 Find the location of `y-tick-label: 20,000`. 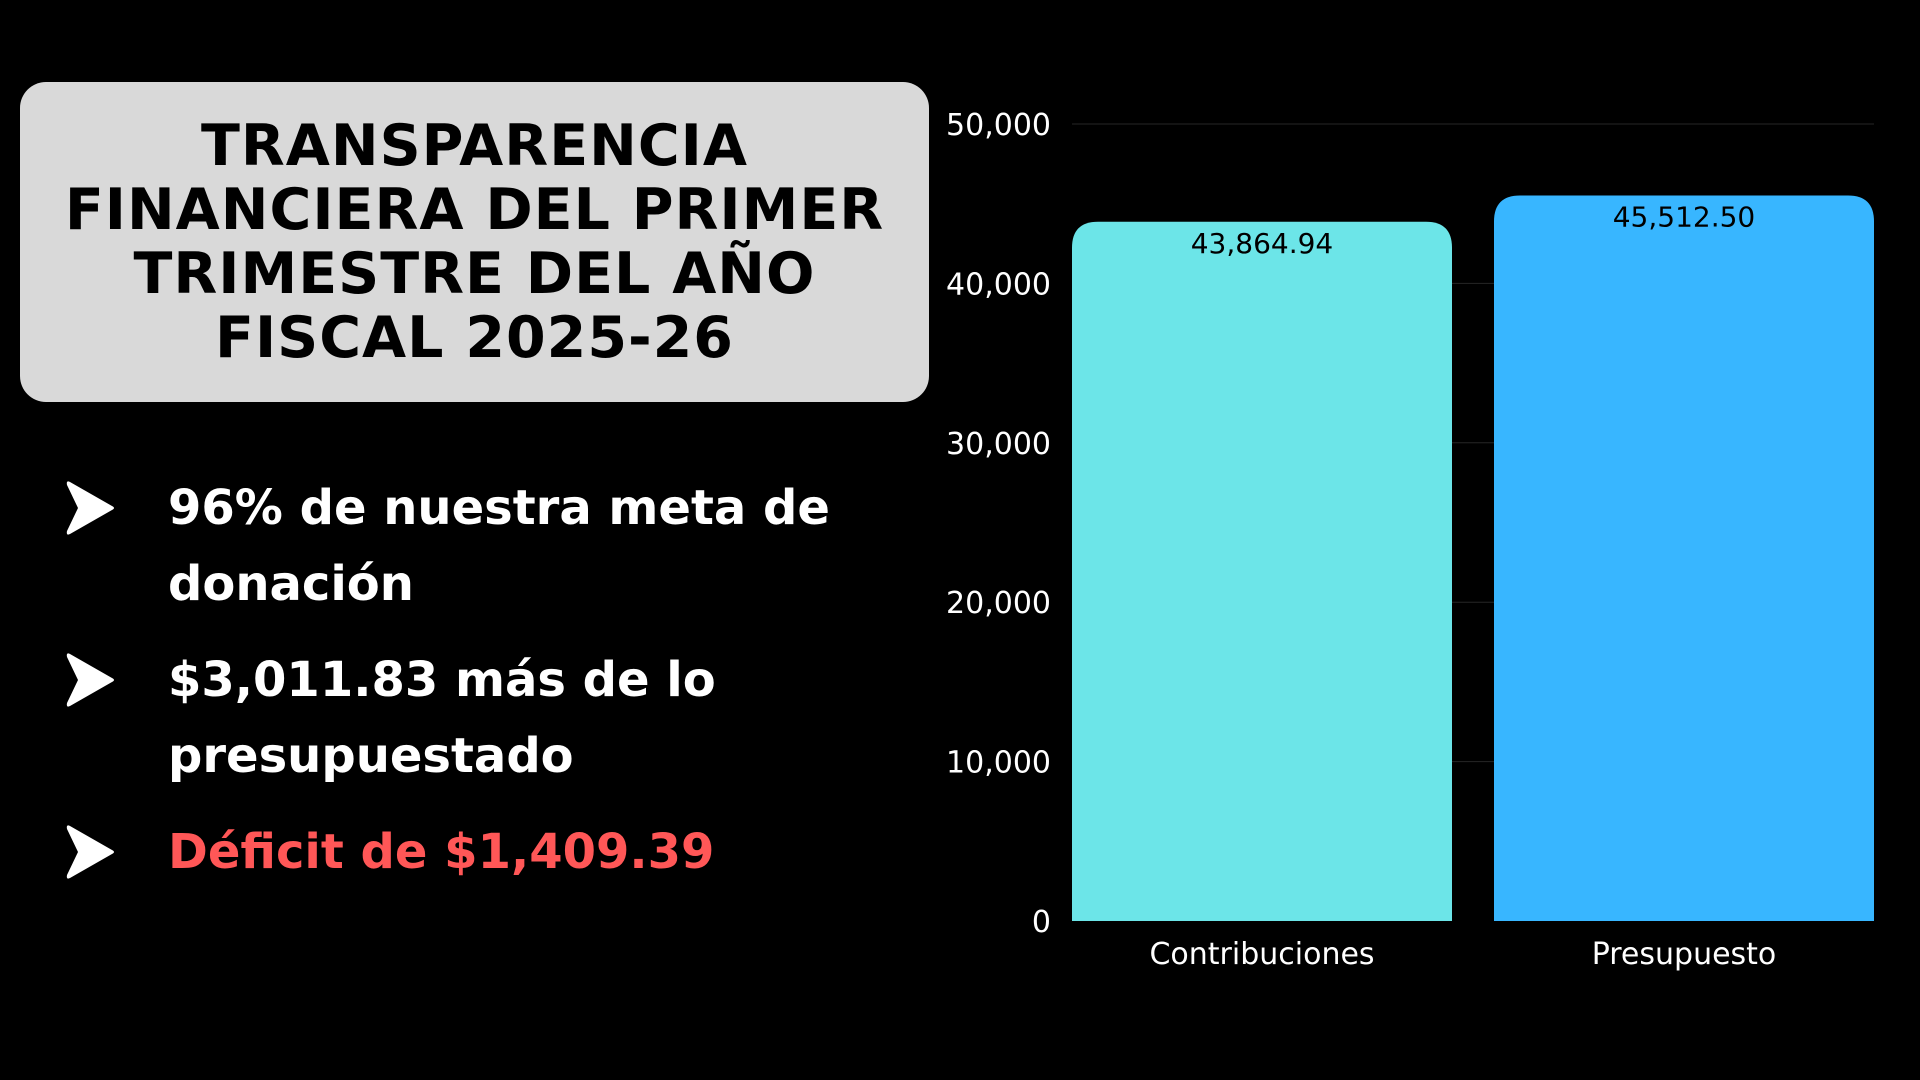

y-tick-label: 20,000 is located at coordinates (998, 603).